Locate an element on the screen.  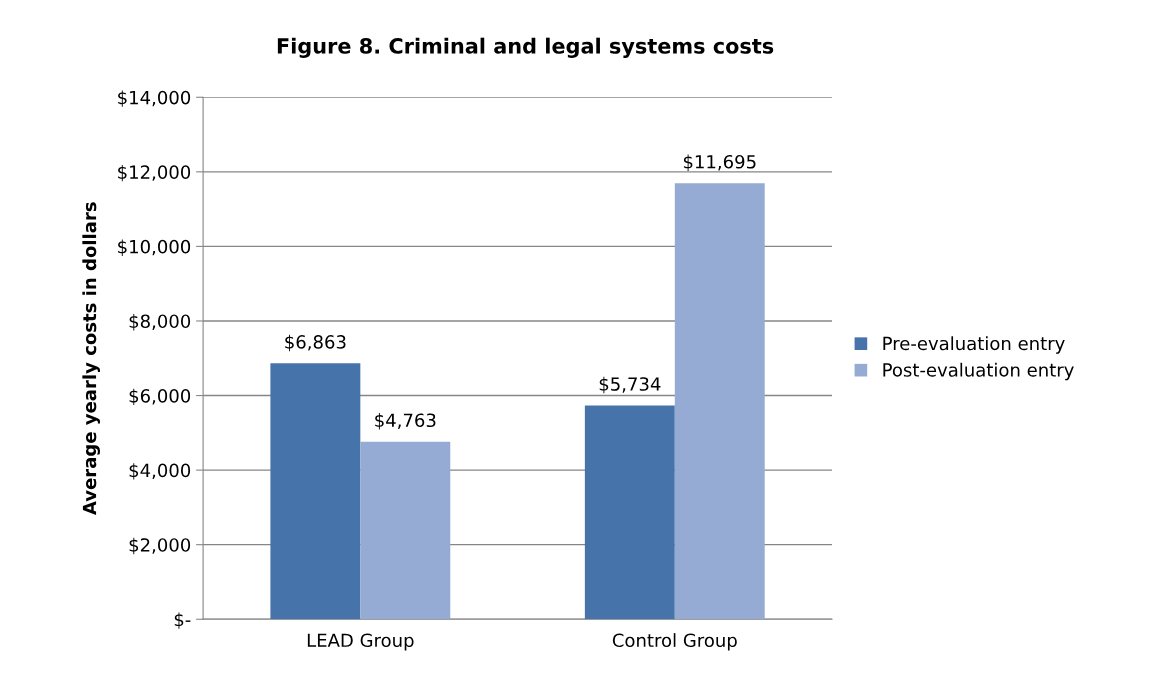
data-label: $5,734 is located at coordinates (630, 385).